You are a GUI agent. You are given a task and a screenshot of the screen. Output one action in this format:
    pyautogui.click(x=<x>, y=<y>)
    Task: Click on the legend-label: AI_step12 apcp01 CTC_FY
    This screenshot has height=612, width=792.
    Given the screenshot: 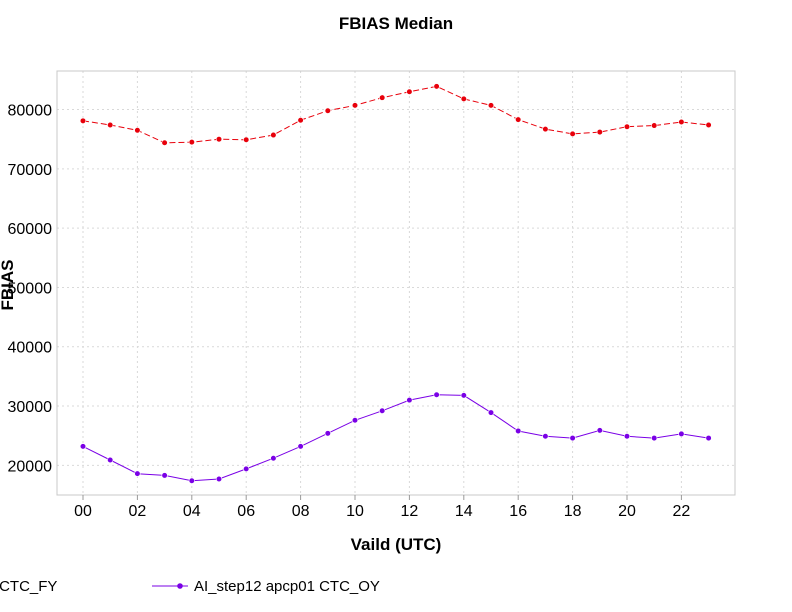 What is the action you would take?
    pyautogui.click(x=28, y=586)
    